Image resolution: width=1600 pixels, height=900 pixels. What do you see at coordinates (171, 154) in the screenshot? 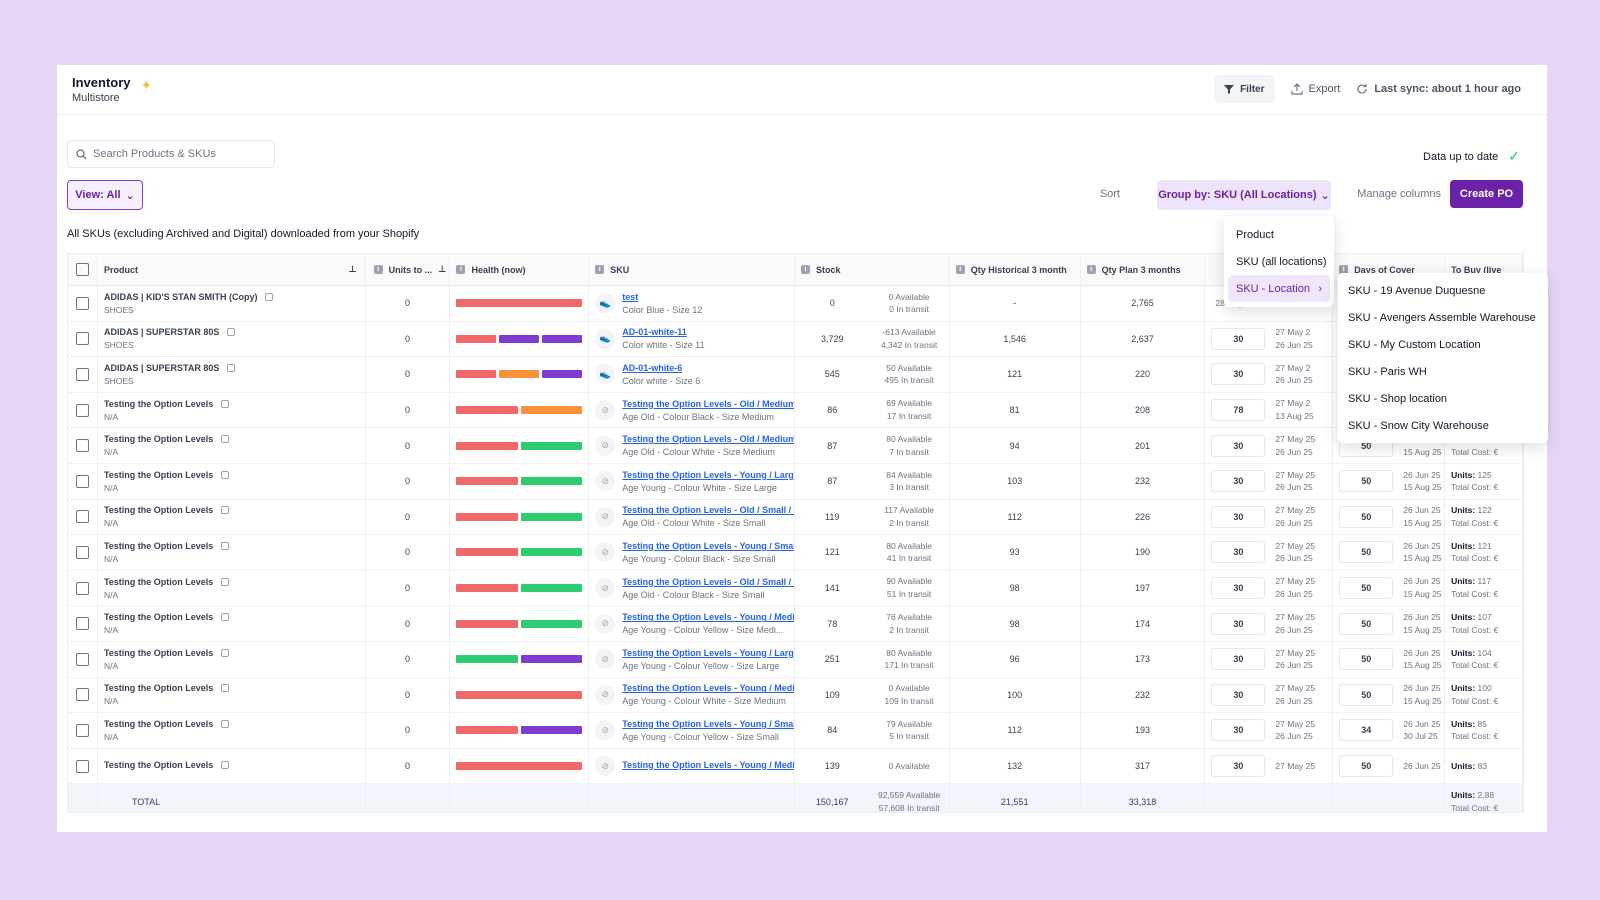
I see `search-input: Search Products & SKUs` at bounding box center [171, 154].